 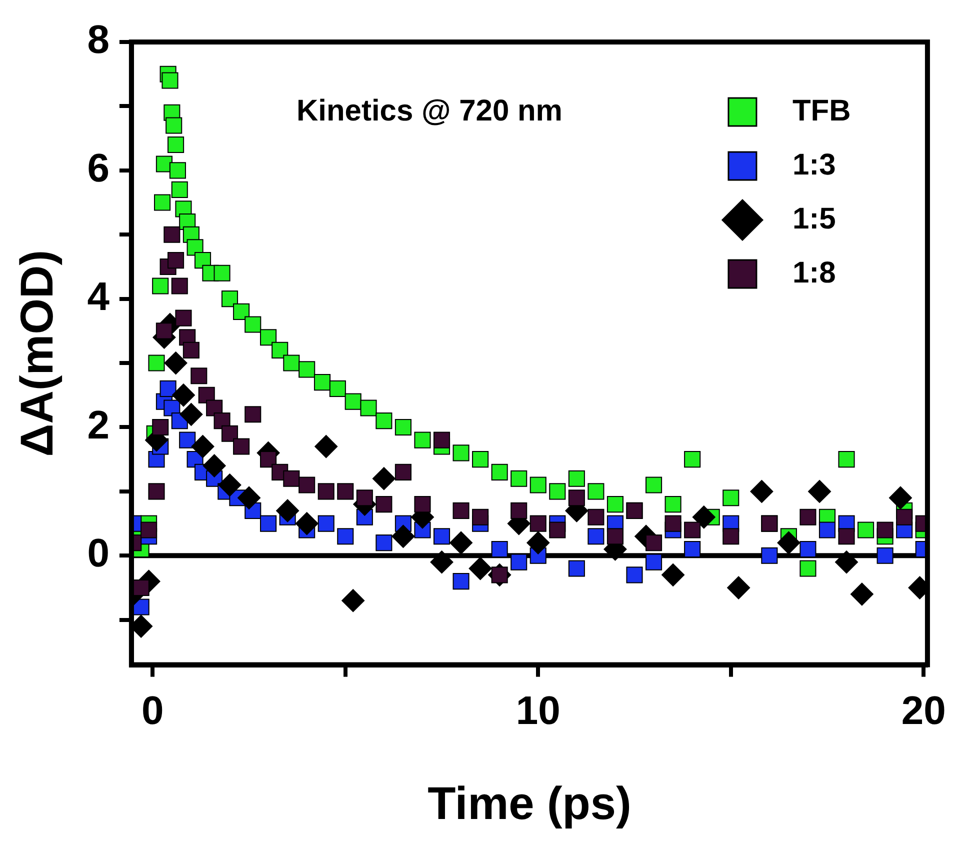 What do you see at coordinates (98, 40) in the screenshot?
I see `y-tick-label: 8` at bounding box center [98, 40].